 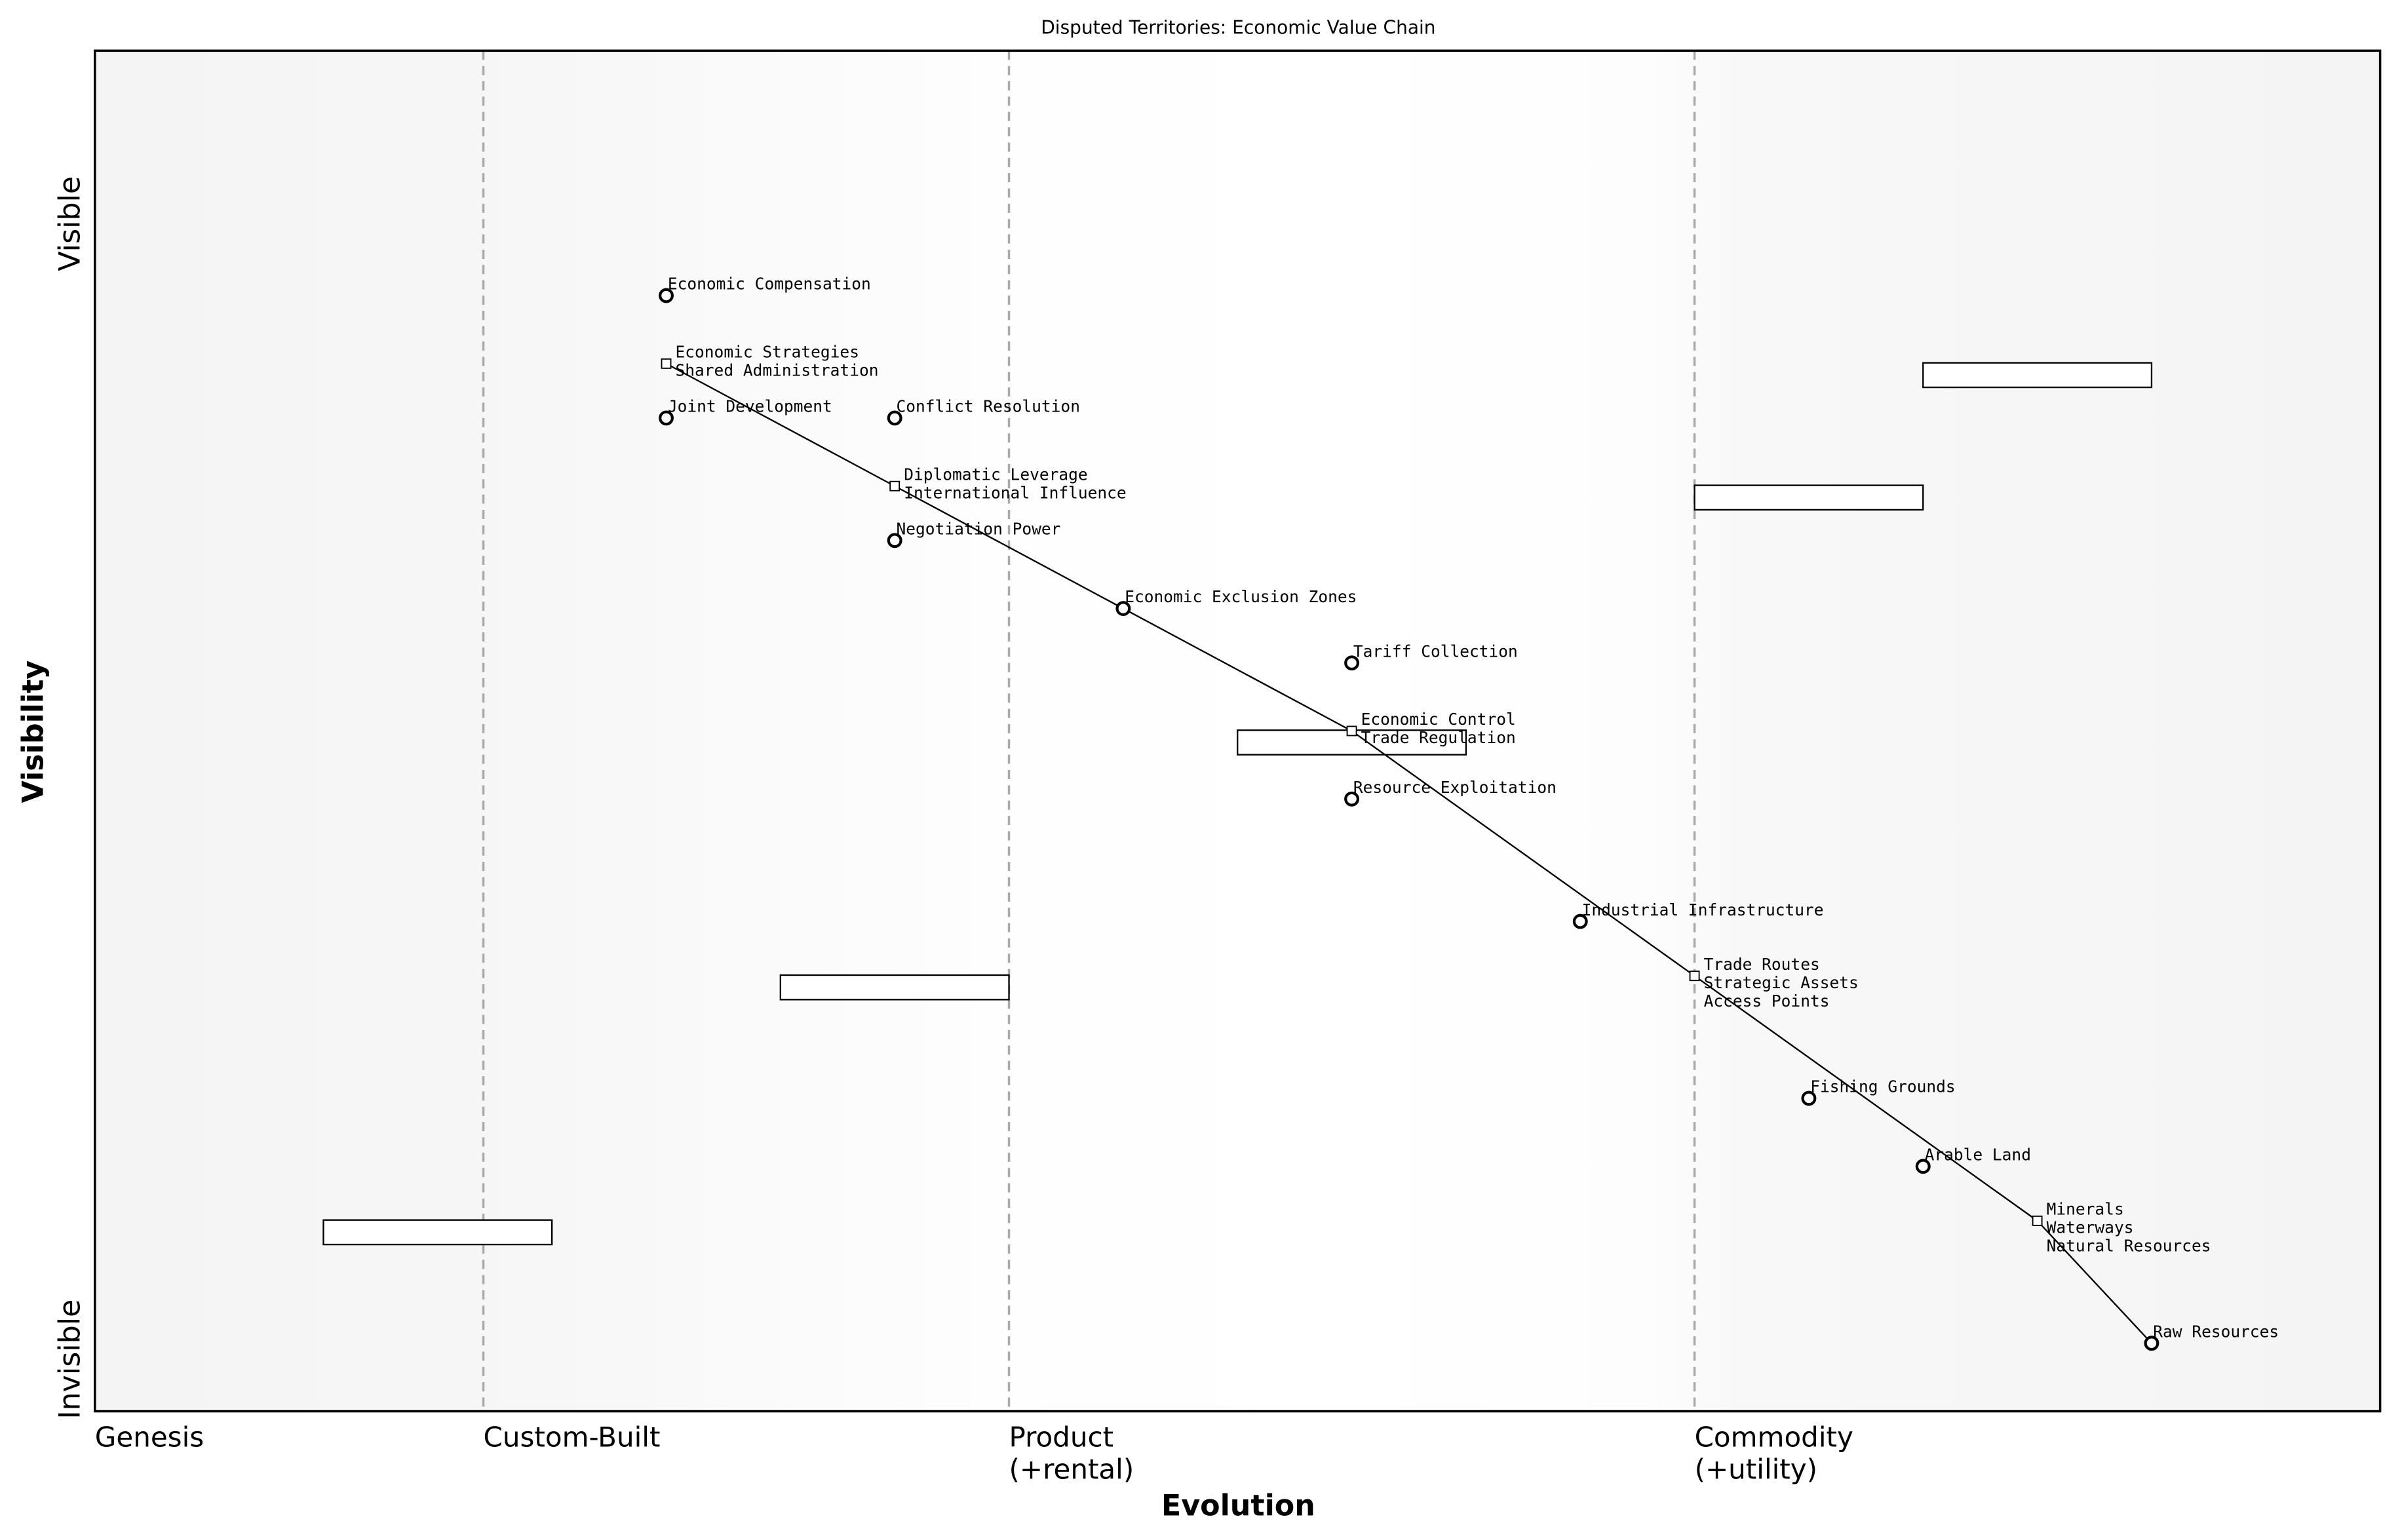 What do you see at coordinates (1703, 909) in the screenshot?
I see `component-label: Industrial Infrastructure` at bounding box center [1703, 909].